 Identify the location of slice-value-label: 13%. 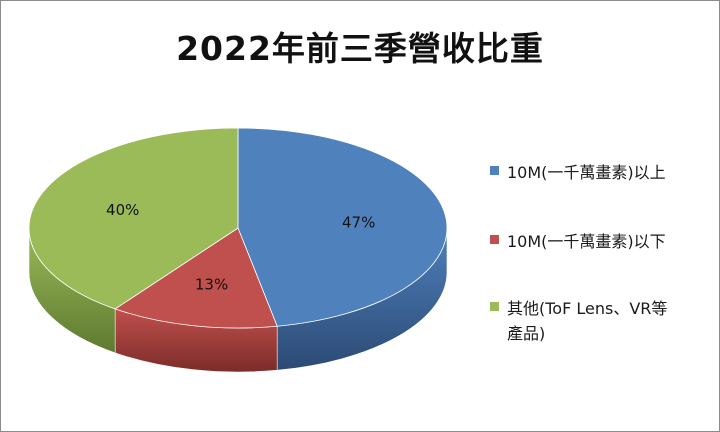
(211, 285).